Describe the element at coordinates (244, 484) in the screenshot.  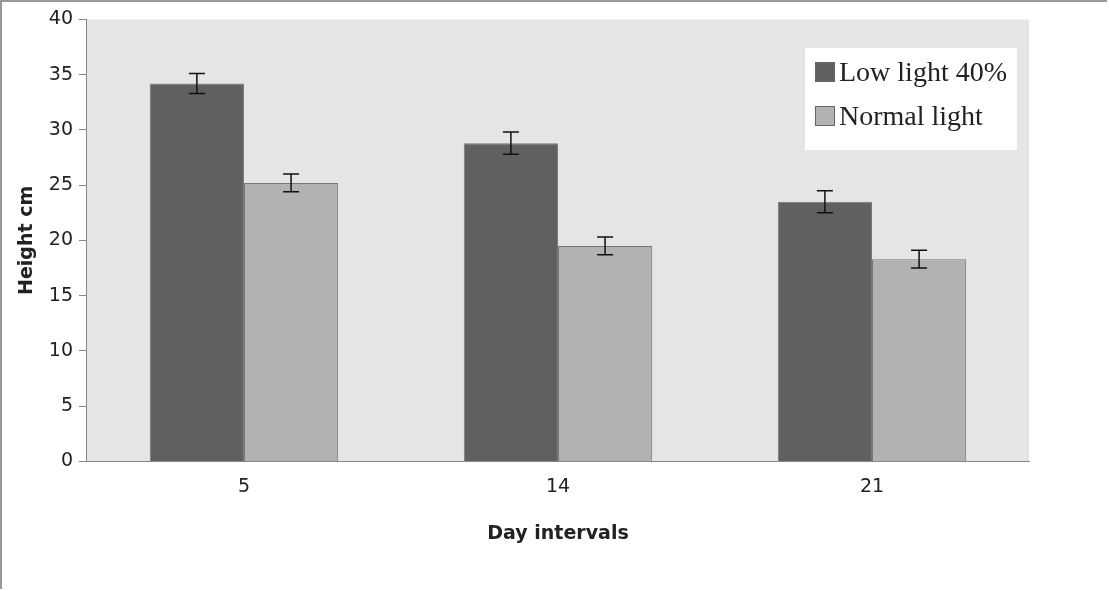
I see `x-tick-label: 5` at that location.